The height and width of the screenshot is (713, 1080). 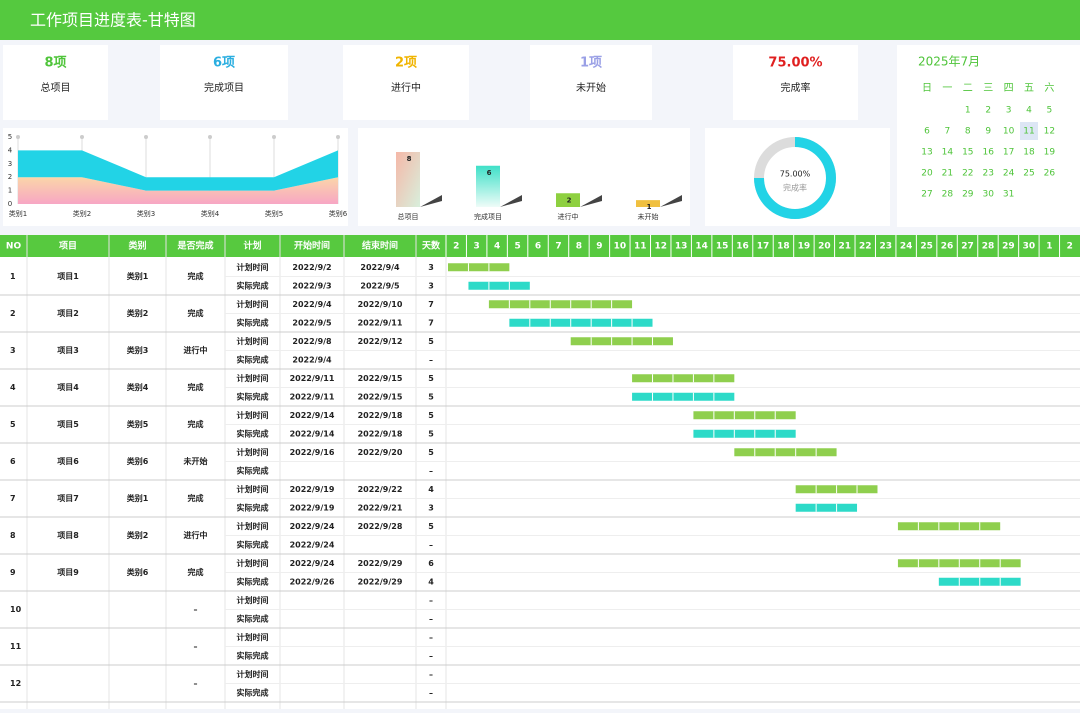 What do you see at coordinates (488, 216) in the screenshot?
I see `x-tick-label: 完成项目` at bounding box center [488, 216].